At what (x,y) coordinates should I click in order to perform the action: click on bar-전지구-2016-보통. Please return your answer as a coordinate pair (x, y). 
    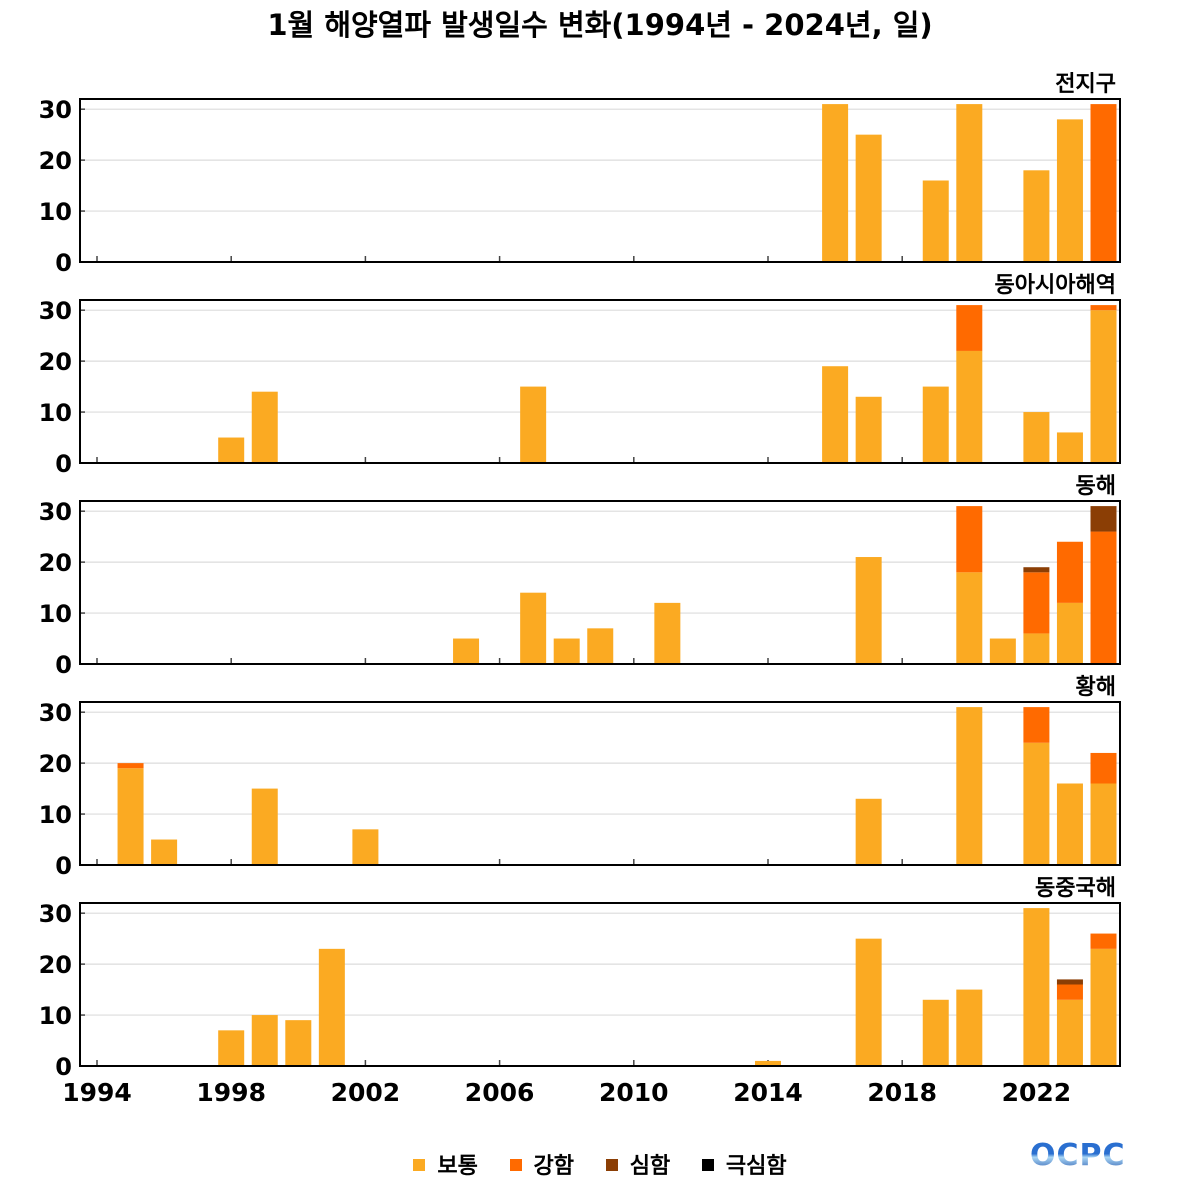
    Looking at the image, I should click on (835, 183).